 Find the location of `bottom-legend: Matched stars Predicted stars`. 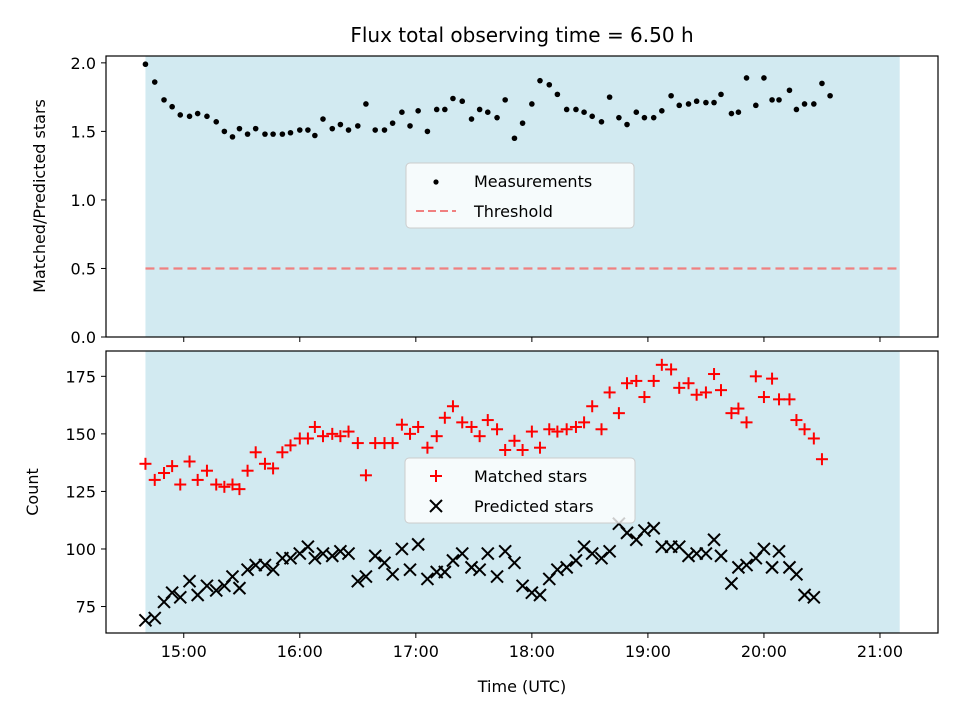

bottom-legend: Matched stars Predicted stars is located at coordinates (520, 490).